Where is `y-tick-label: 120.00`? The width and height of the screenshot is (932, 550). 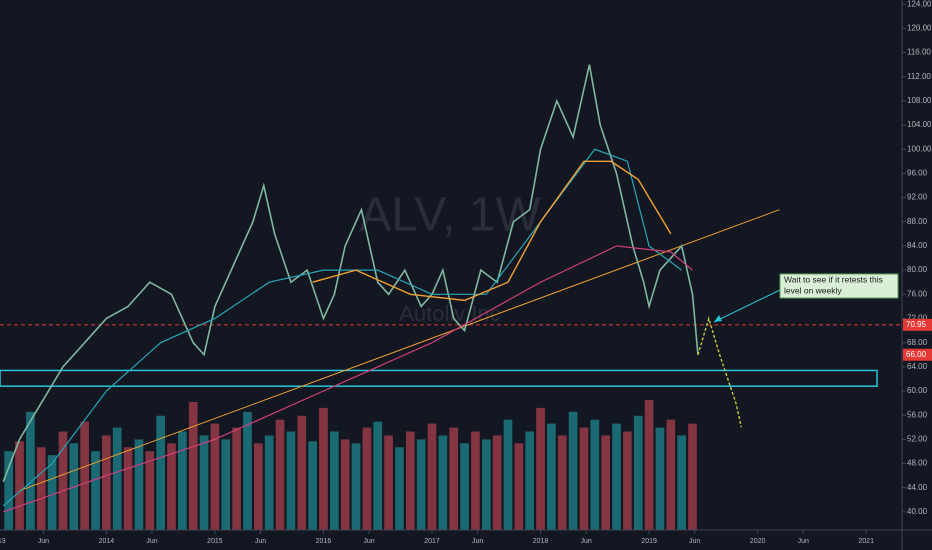 y-tick-label: 120.00 is located at coordinates (919, 28).